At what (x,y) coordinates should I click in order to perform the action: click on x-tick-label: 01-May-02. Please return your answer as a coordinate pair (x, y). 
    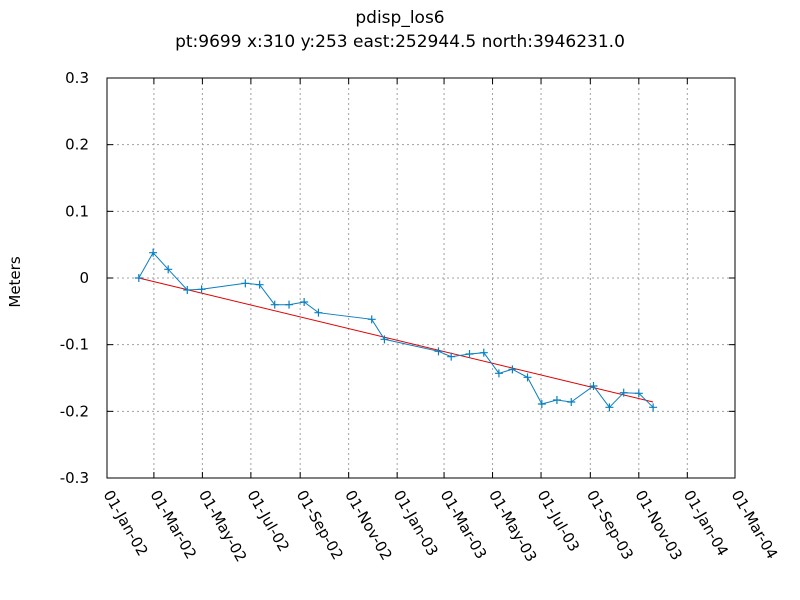
    Looking at the image, I should click on (222, 526).